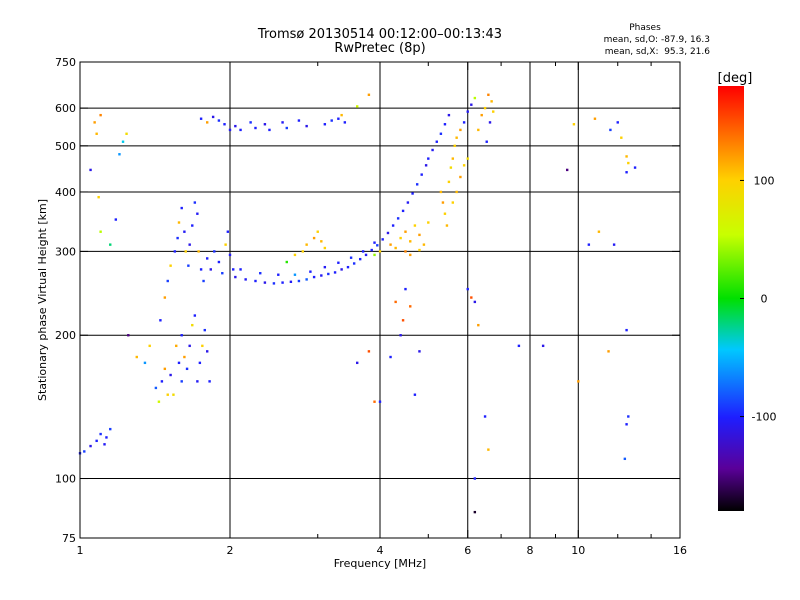  What do you see at coordinates (65, 335) in the screenshot?
I see `y-tick-label: 200` at bounding box center [65, 335].